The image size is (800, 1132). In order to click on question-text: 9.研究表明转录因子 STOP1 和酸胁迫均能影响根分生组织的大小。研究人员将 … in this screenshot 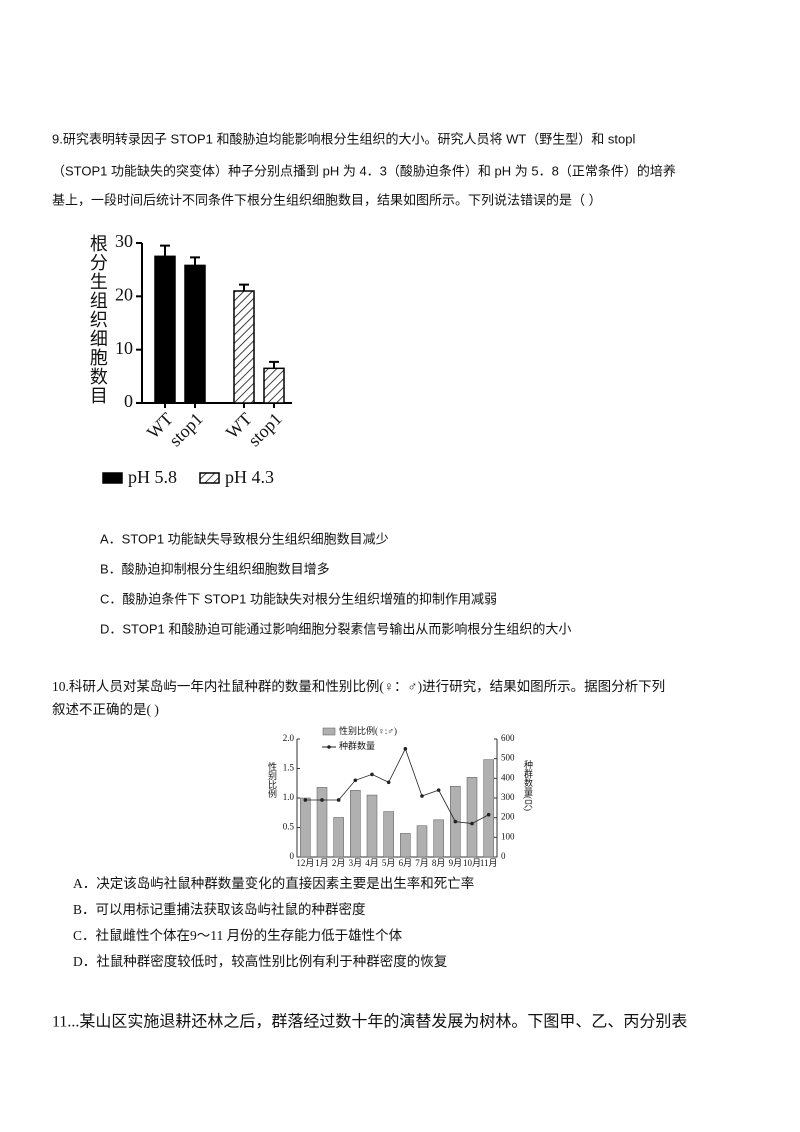, I will do `click(343, 138)`.